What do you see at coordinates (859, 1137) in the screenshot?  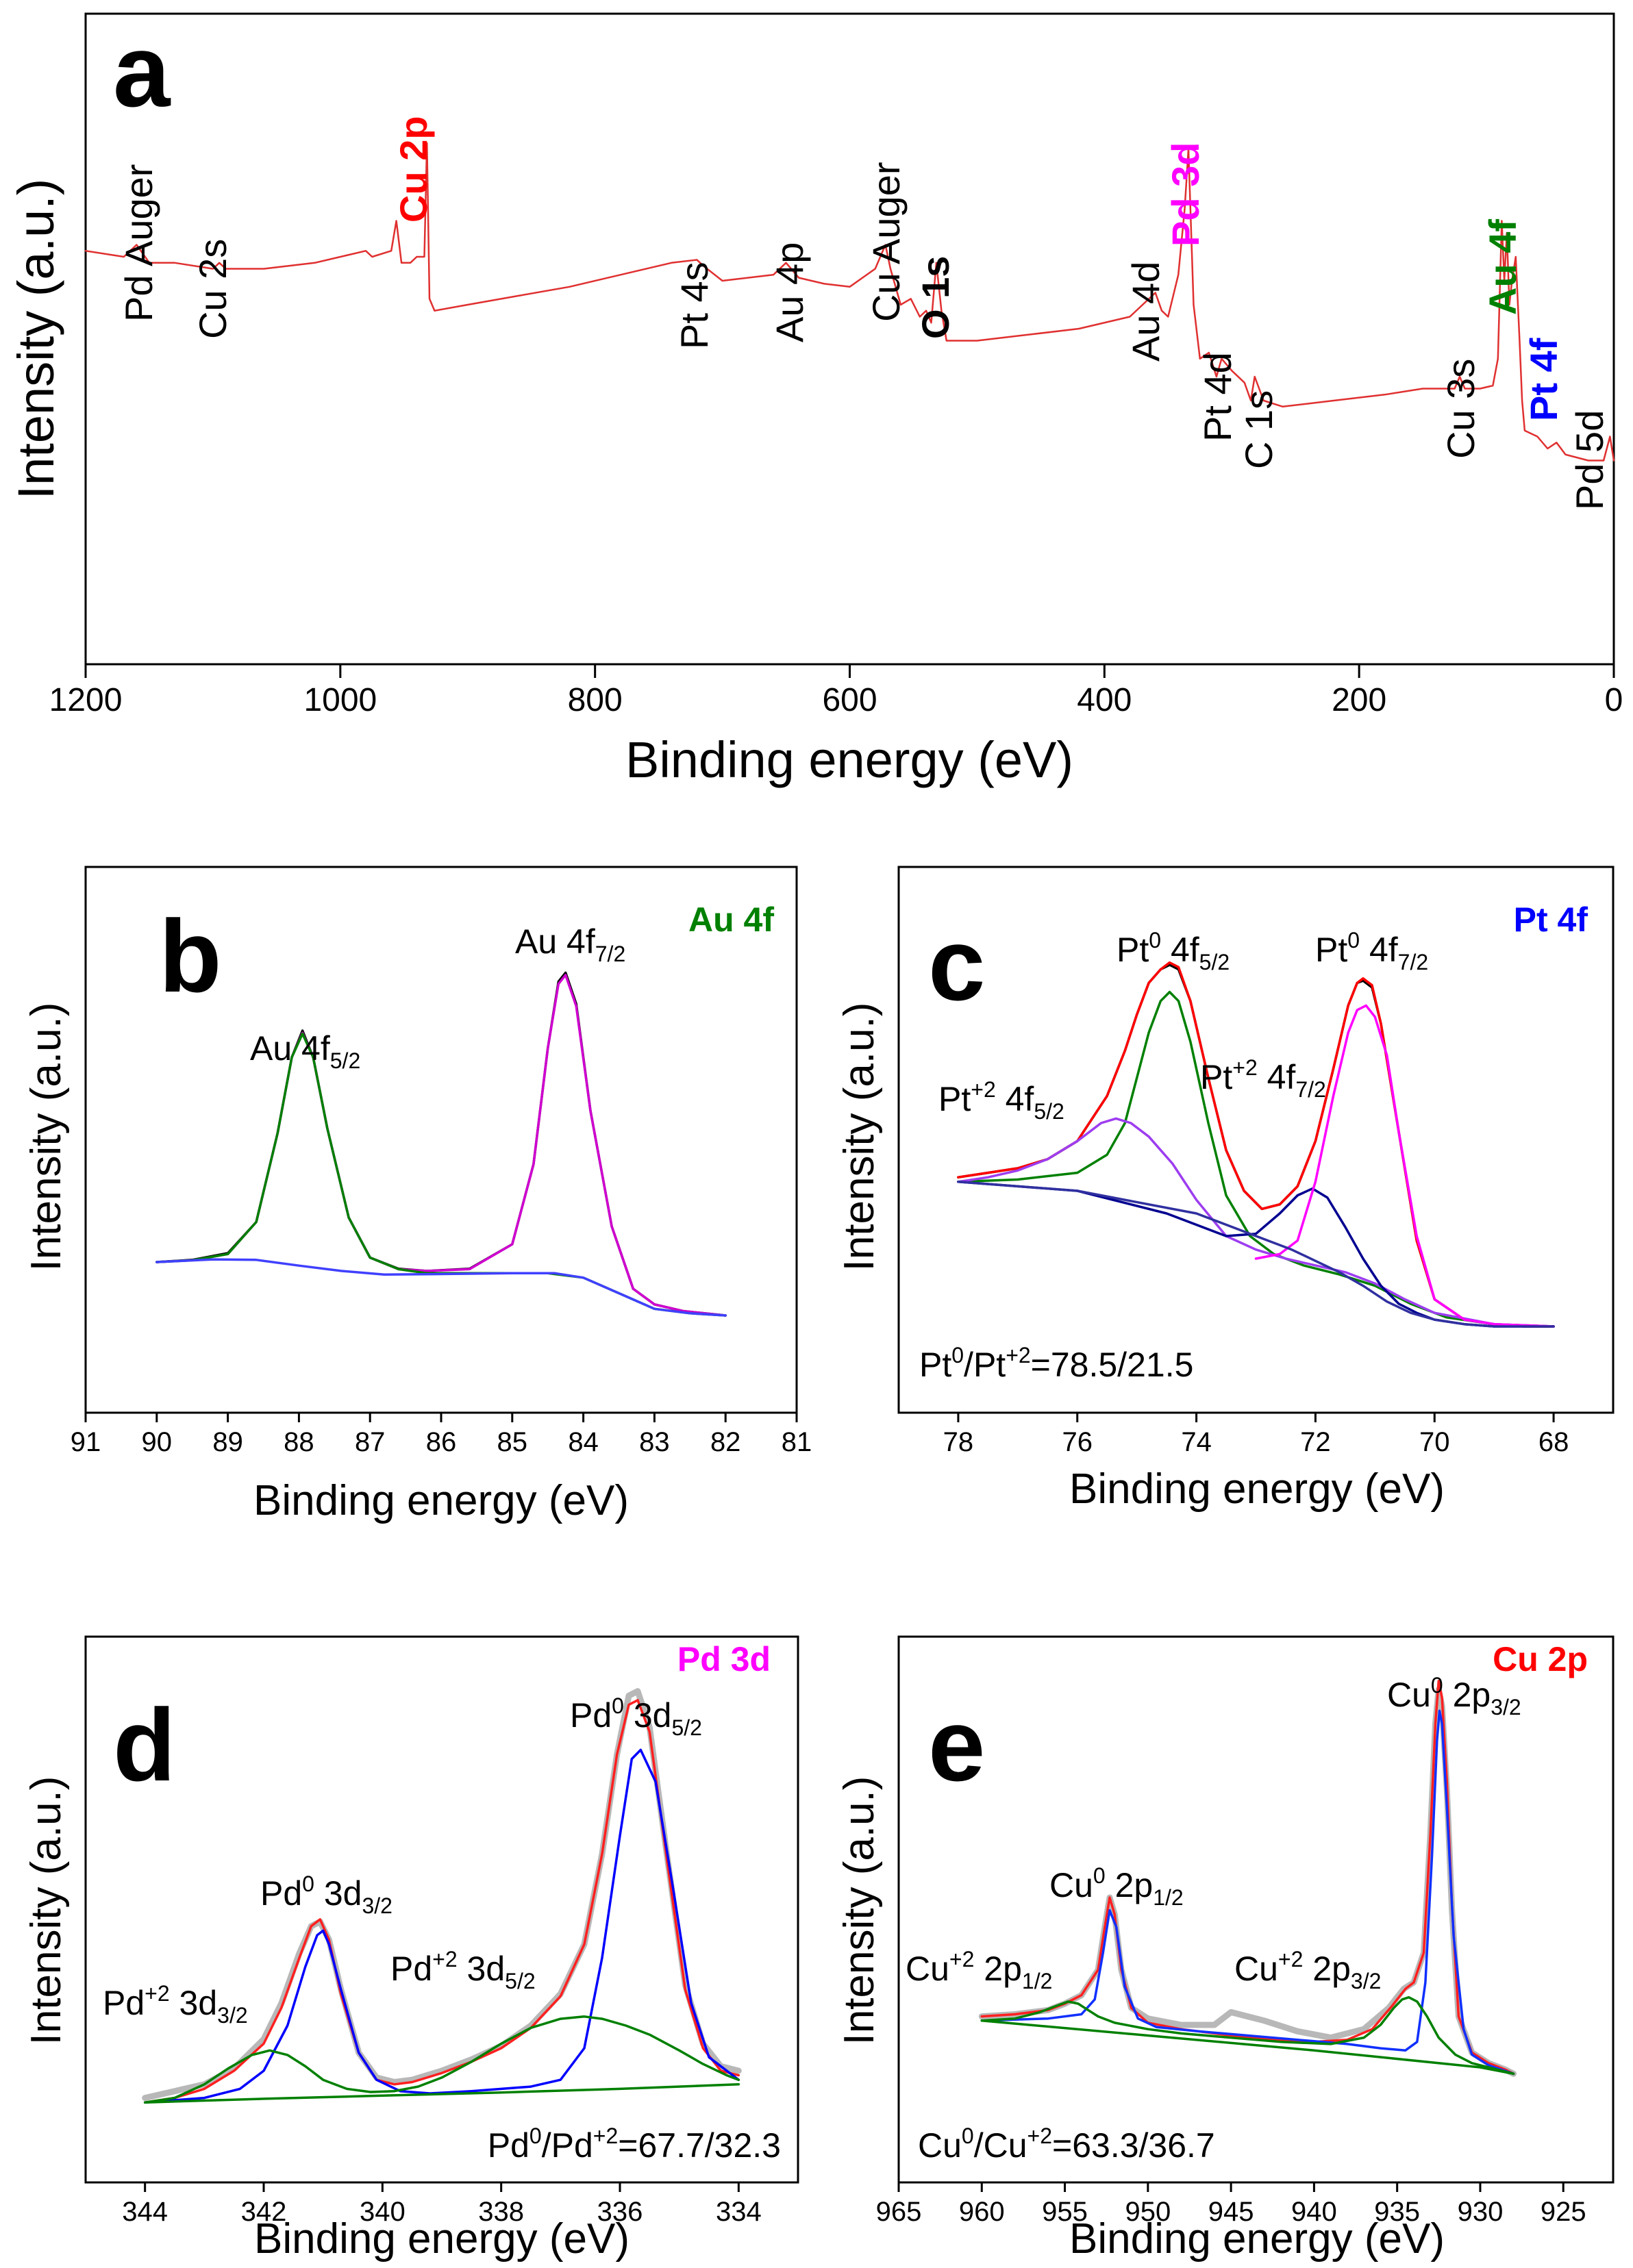 I see `panel-c-y-axis-label: Intensity (a.u.)` at bounding box center [859, 1137].